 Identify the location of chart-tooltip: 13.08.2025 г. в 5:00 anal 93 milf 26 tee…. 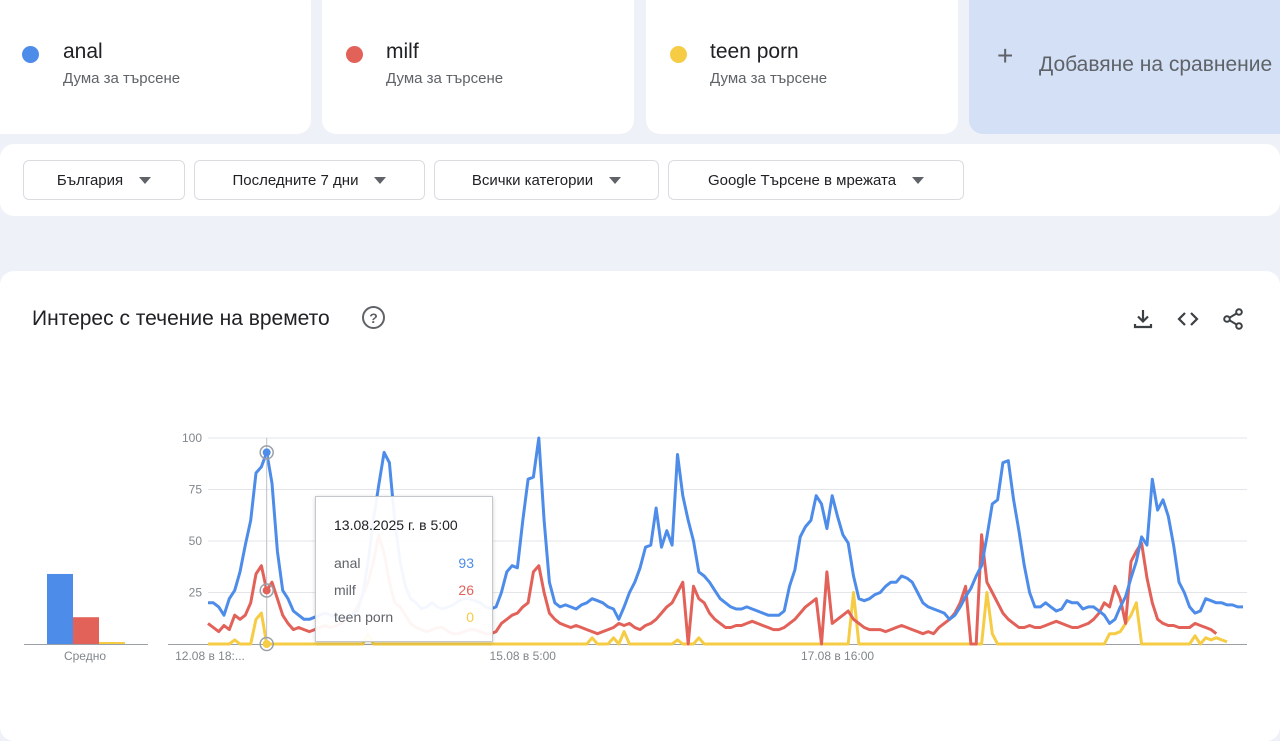
(404, 569).